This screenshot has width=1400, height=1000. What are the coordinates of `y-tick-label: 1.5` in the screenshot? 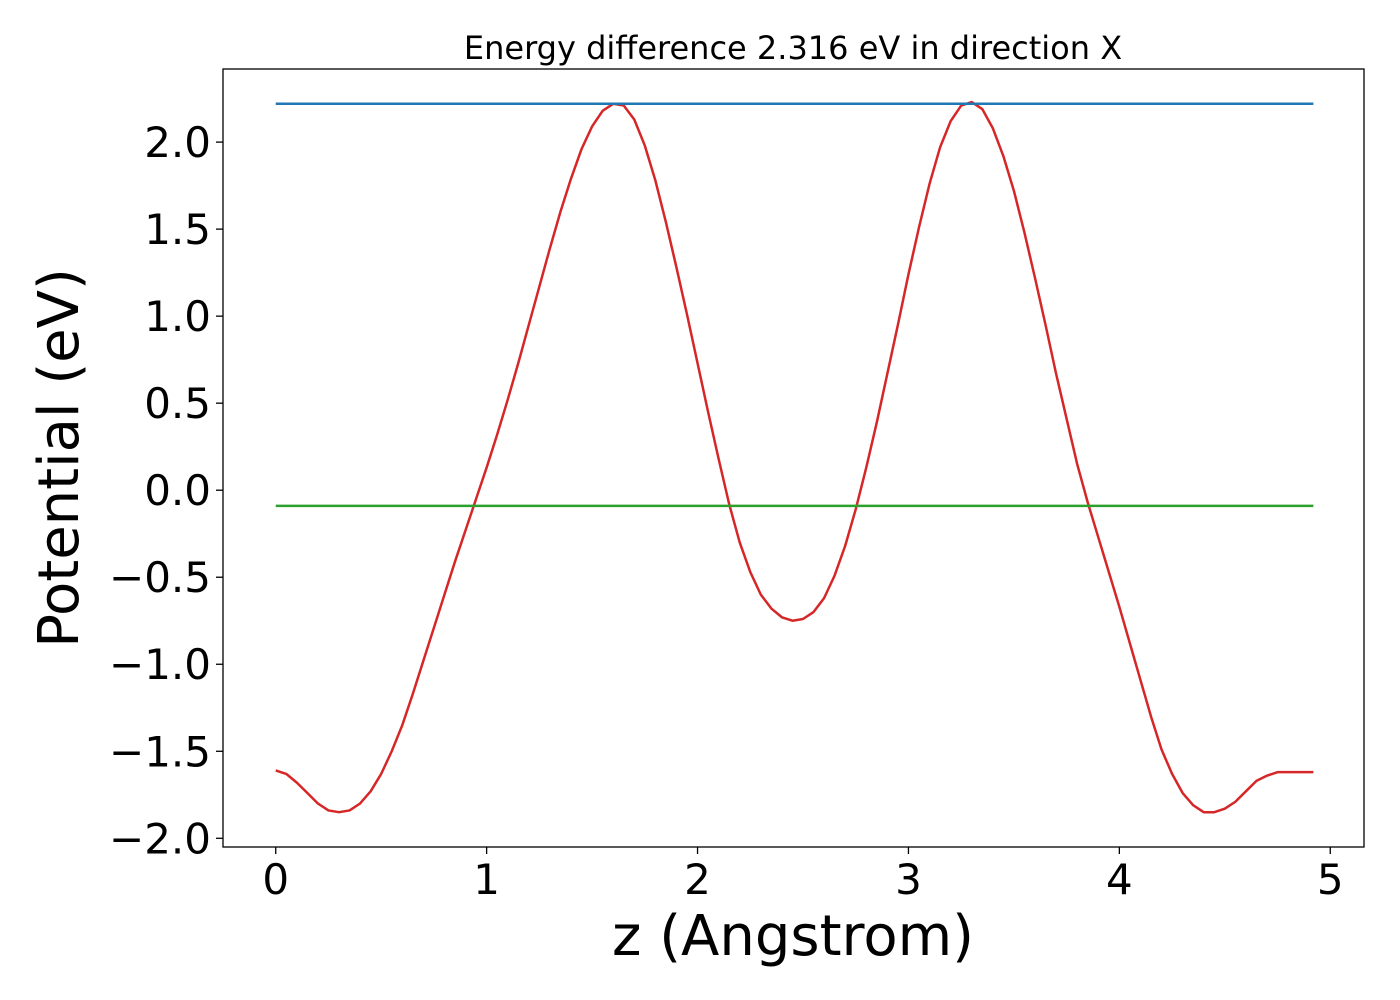 It's located at (177, 229).